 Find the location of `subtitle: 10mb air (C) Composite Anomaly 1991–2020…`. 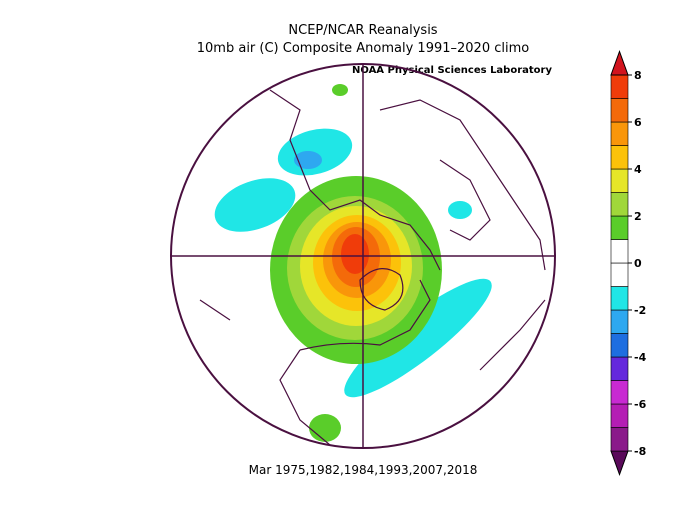

subtitle: 10mb air (C) Composite Anomaly 1991–2020… is located at coordinates (363, 48).